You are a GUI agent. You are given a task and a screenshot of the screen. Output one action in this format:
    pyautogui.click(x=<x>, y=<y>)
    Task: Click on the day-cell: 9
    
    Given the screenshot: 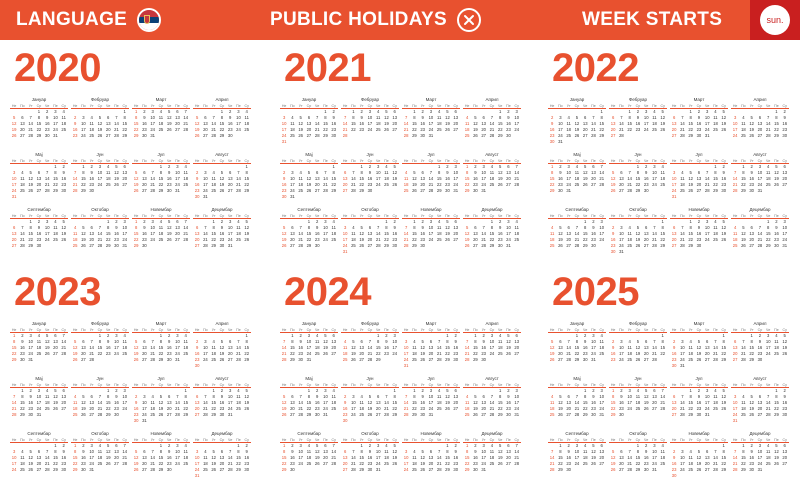 What is the action you would take?
    pyautogui.click(x=593, y=396)
    